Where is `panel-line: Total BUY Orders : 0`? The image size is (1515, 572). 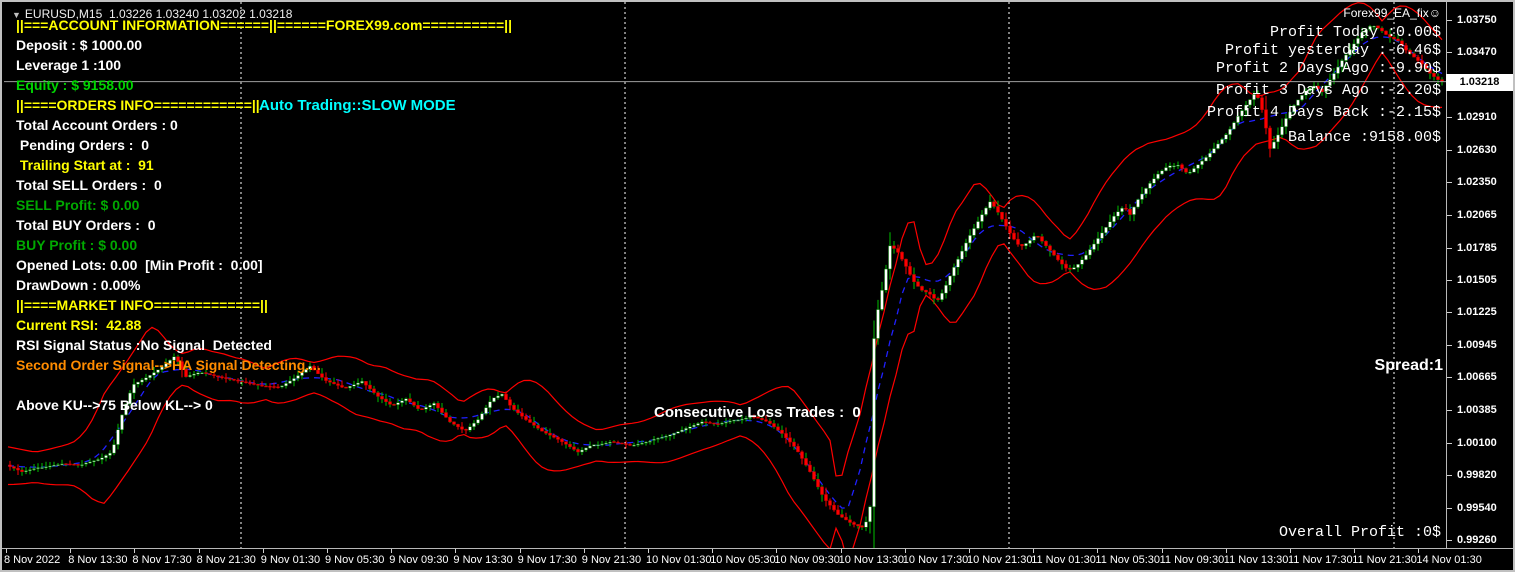 panel-line: Total BUY Orders : 0 is located at coordinates (86, 225).